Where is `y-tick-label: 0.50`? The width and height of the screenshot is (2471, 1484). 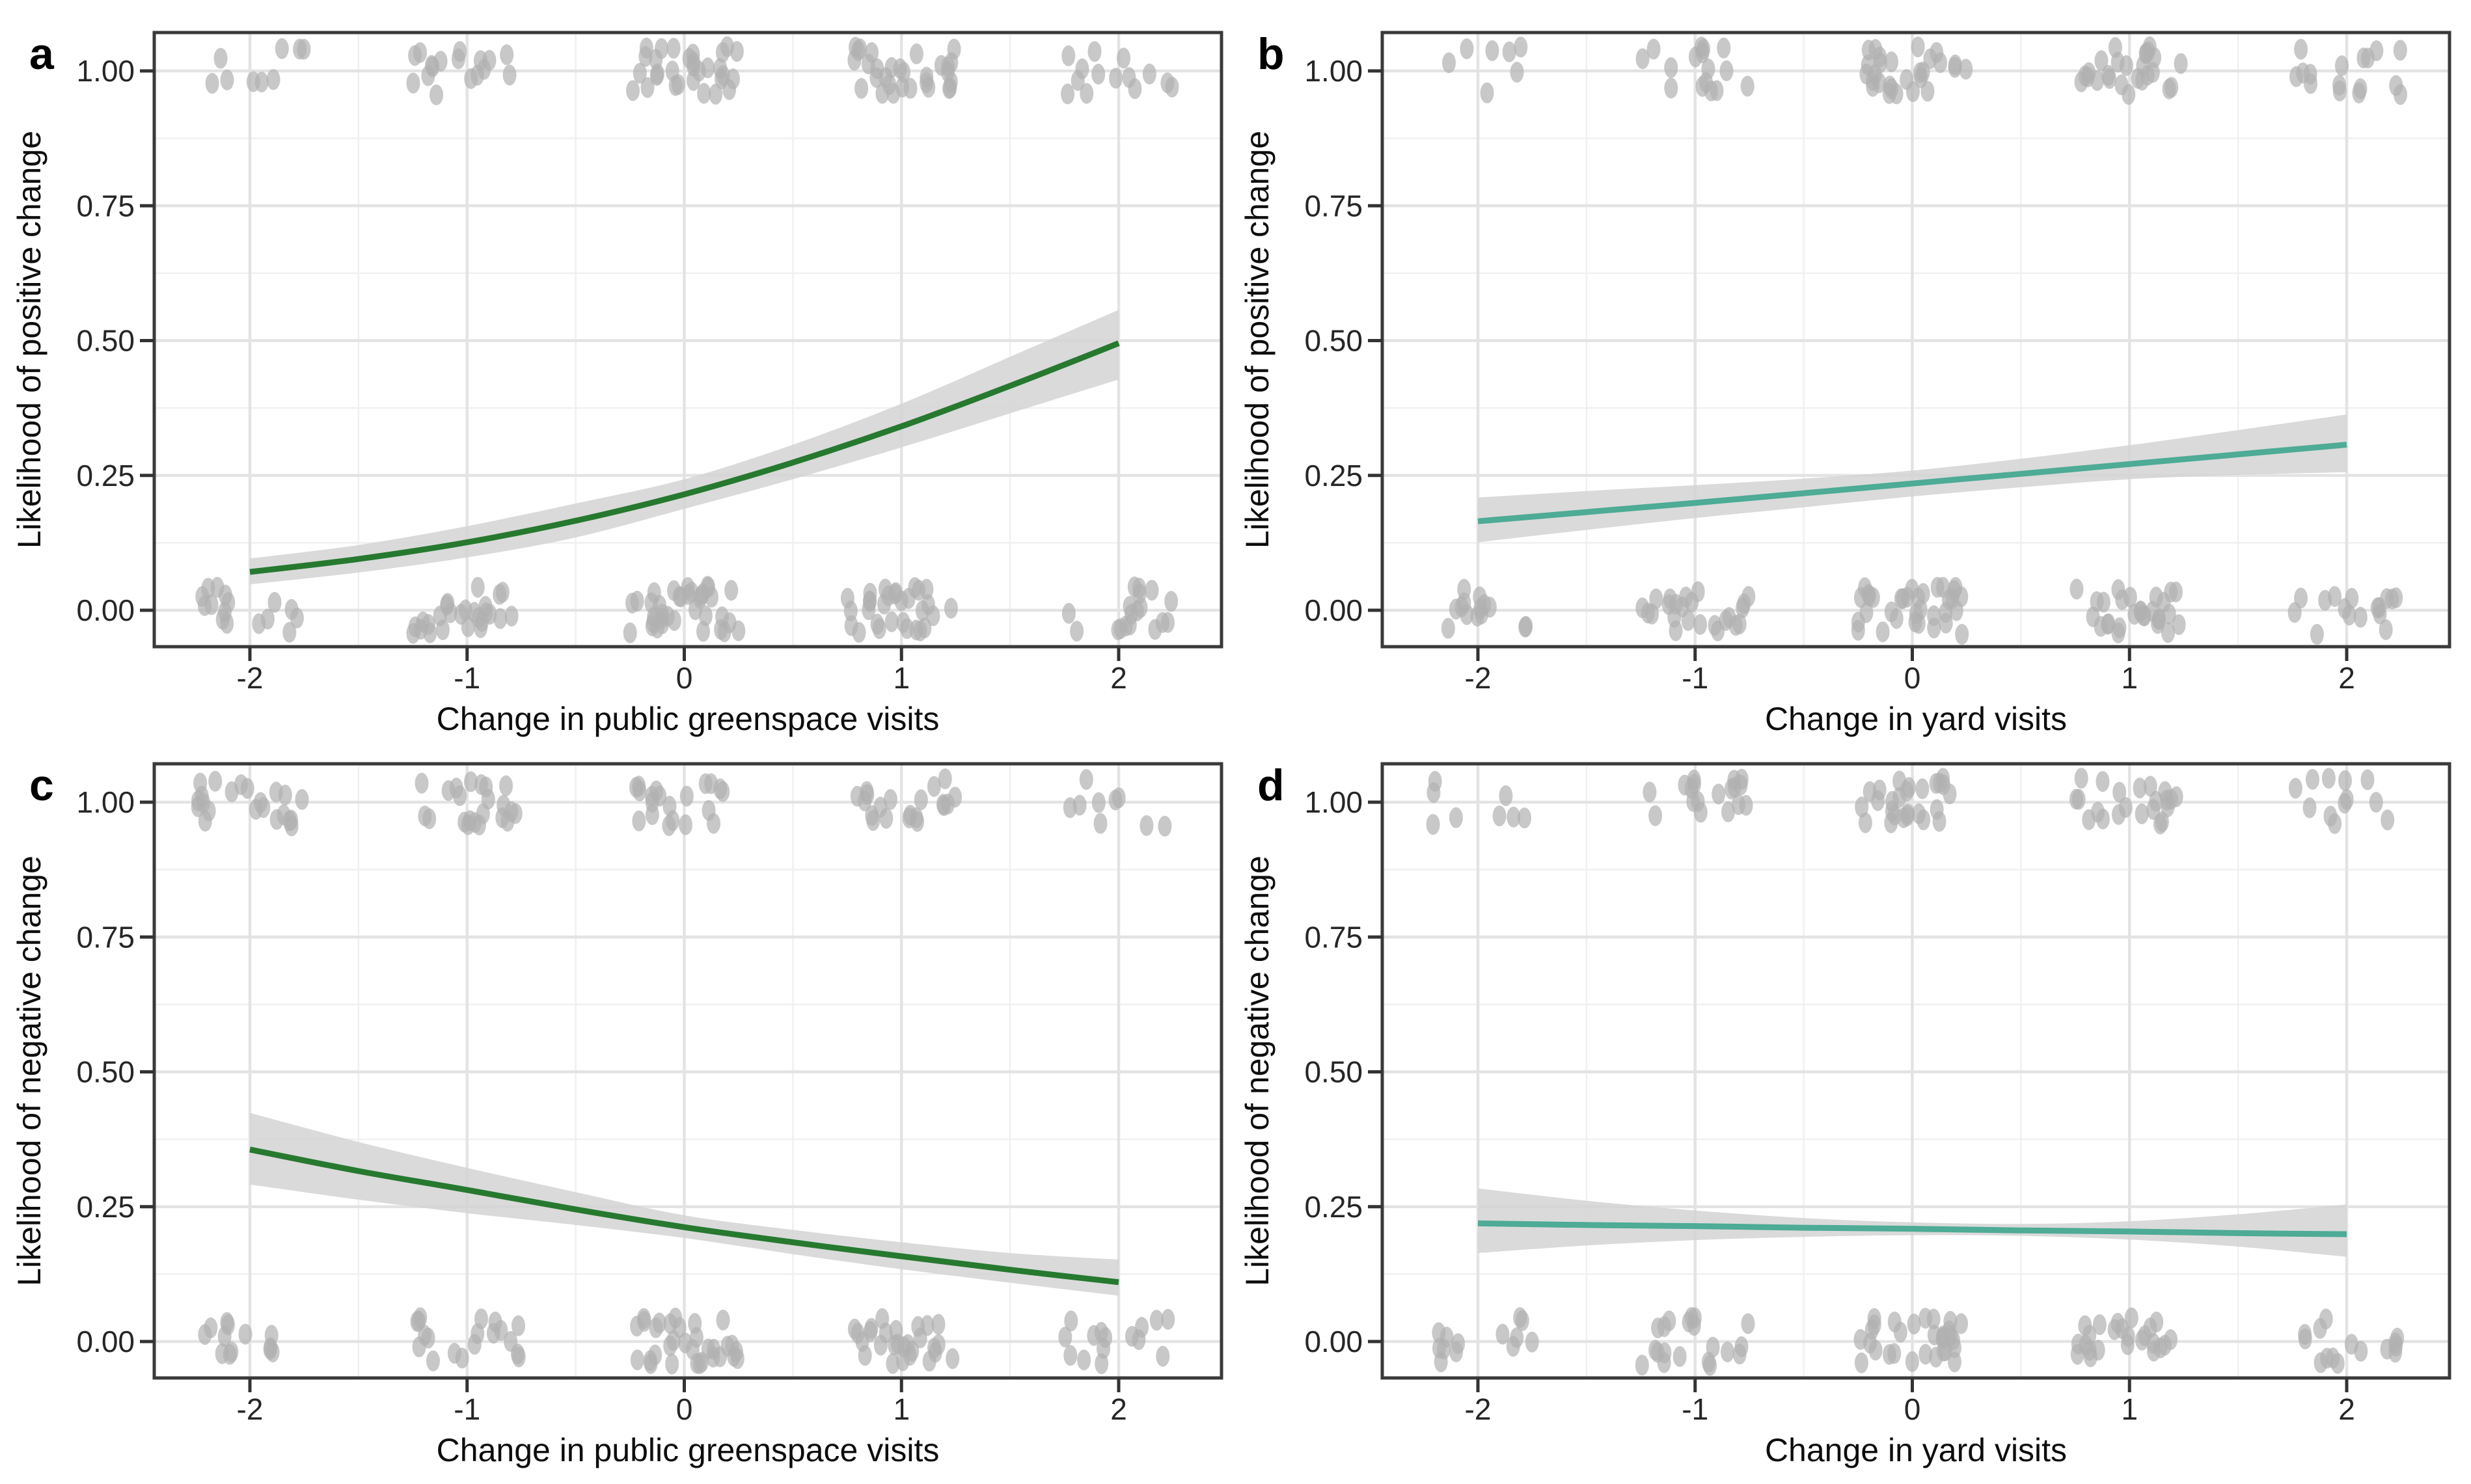 y-tick-label: 0.50 is located at coordinates (1333, 341).